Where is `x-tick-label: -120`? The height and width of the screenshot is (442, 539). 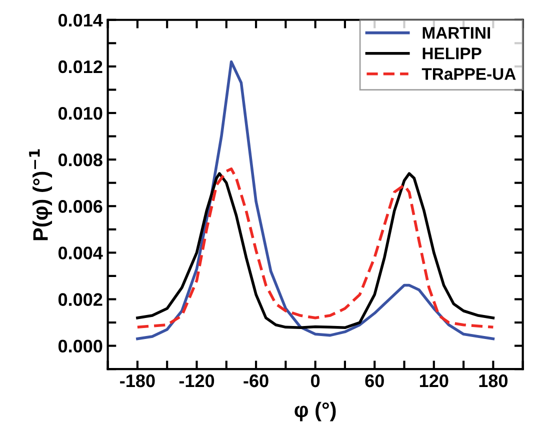
x-tick-label: -120 is located at coordinates (196, 381).